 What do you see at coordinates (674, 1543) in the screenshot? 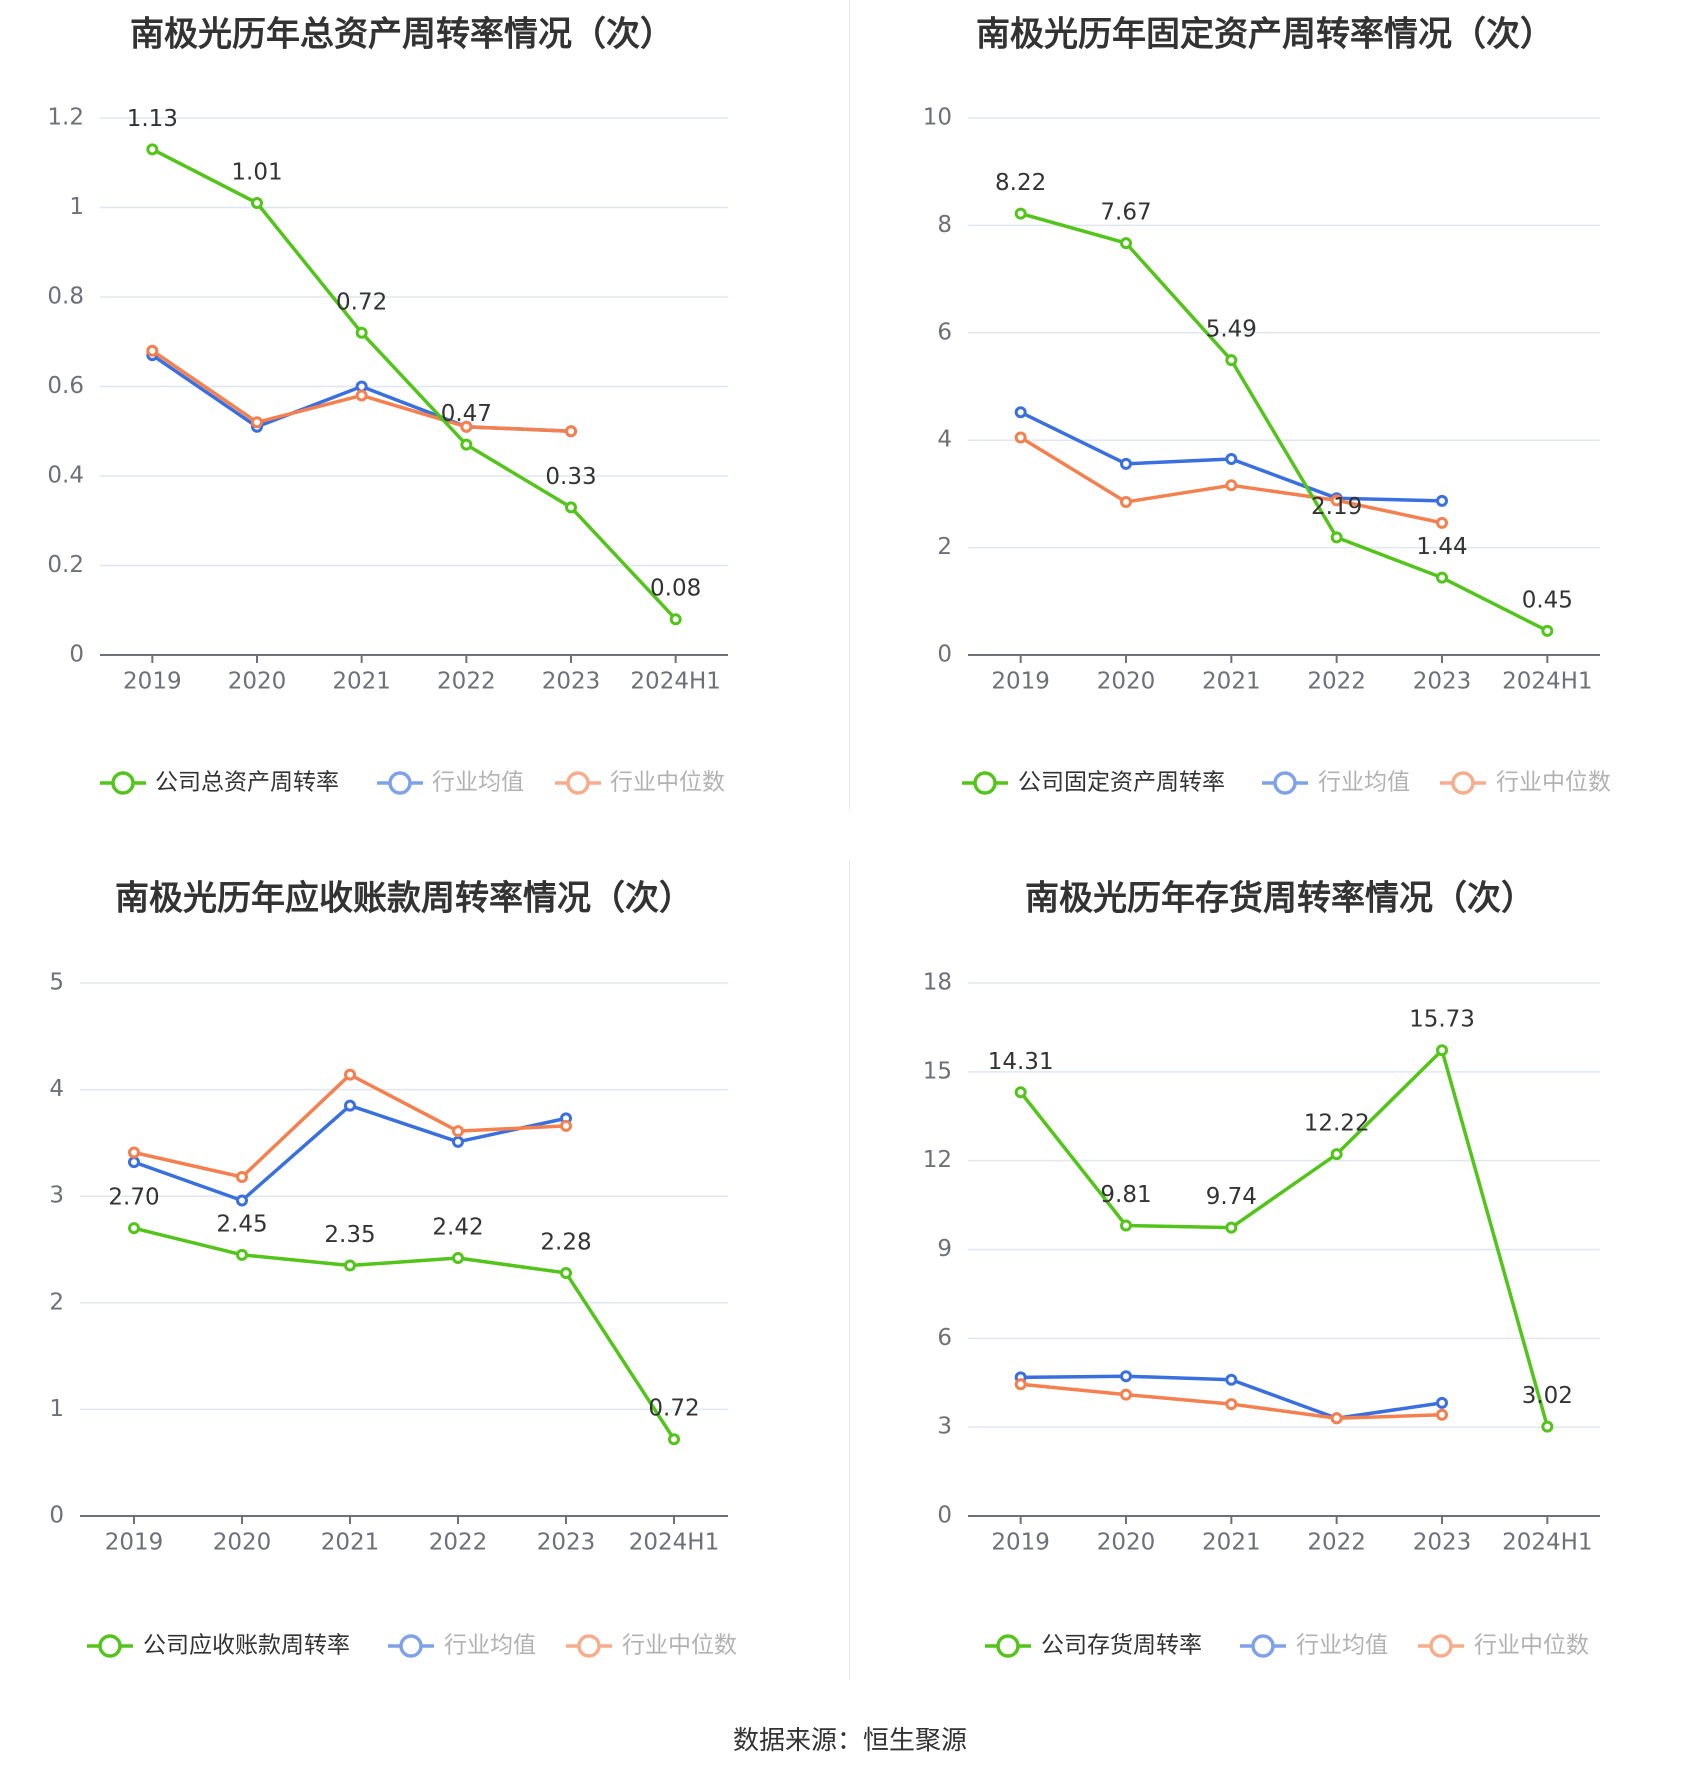
I see `x-tick-label: 2024H1` at bounding box center [674, 1543].